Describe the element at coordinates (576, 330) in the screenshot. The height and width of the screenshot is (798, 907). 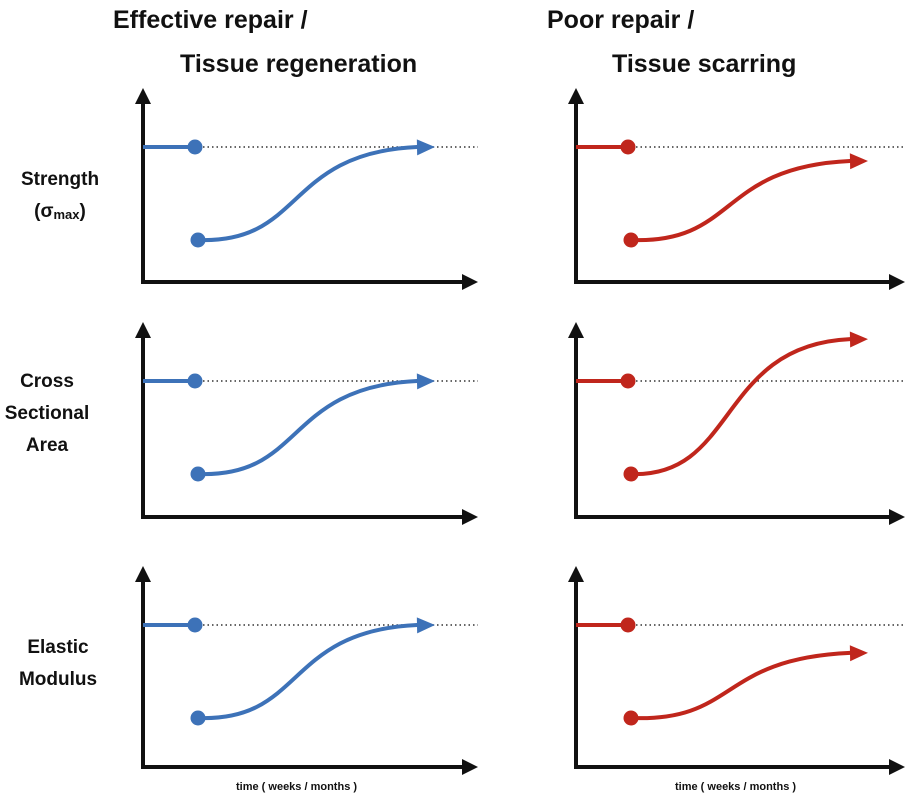
I see `poor-row2-y-axis-arrowhead` at that location.